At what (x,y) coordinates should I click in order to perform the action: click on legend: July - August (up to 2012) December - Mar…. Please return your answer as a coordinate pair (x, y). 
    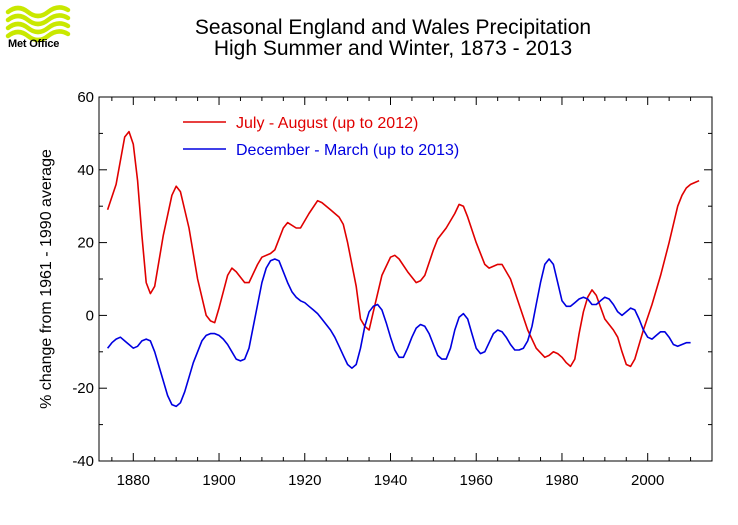
    Looking at the image, I should click on (321, 137).